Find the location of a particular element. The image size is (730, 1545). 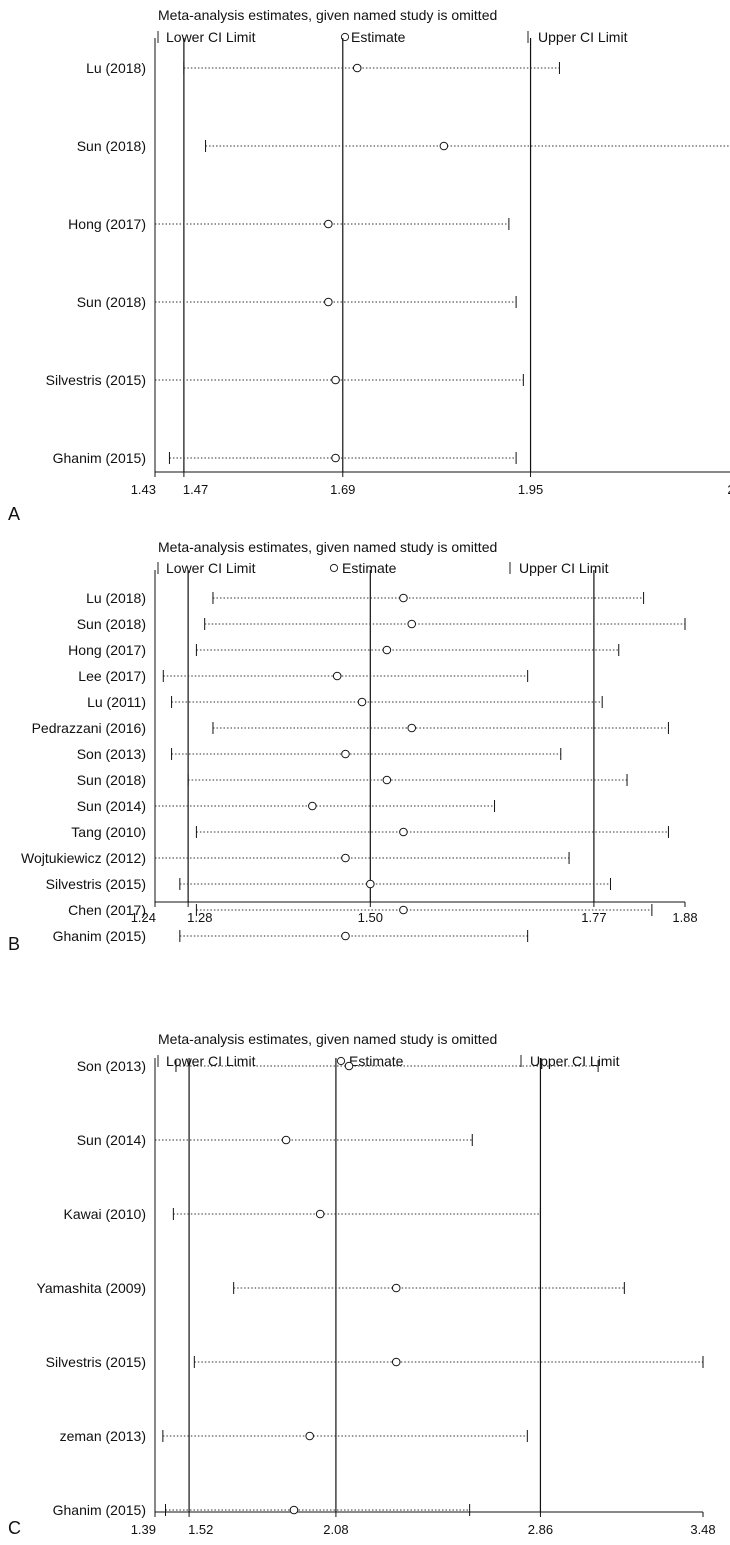

x-tick-label: 1.52 is located at coordinates (200, 1529).